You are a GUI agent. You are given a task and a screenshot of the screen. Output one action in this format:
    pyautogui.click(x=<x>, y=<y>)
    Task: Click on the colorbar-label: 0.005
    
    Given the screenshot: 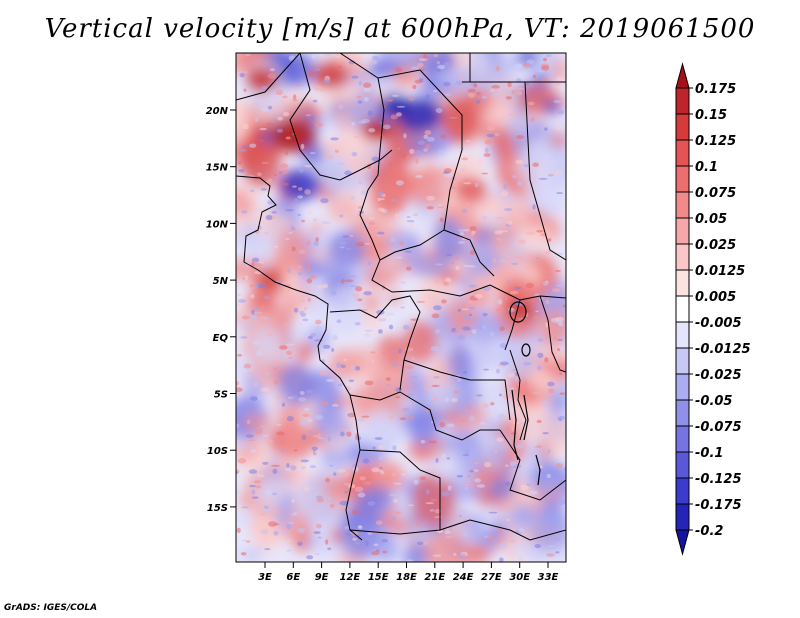 What is the action you would take?
    pyautogui.click(x=715, y=297)
    